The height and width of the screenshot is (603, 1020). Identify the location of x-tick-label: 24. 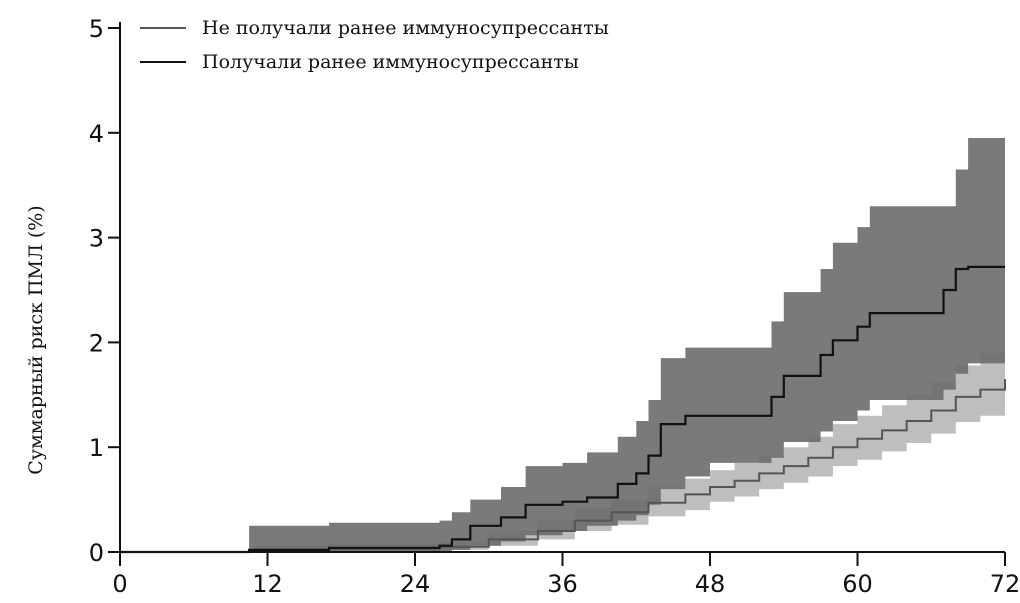
(415, 584).